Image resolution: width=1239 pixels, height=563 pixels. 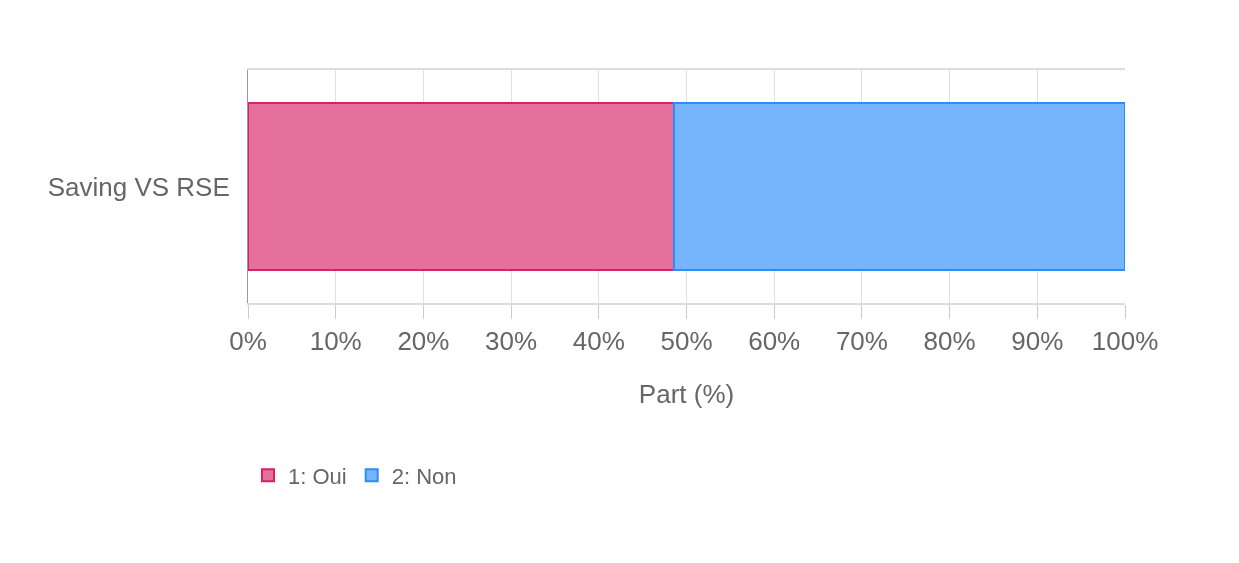 I want to click on x-tick-label: 0%, so click(x=248, y=341).